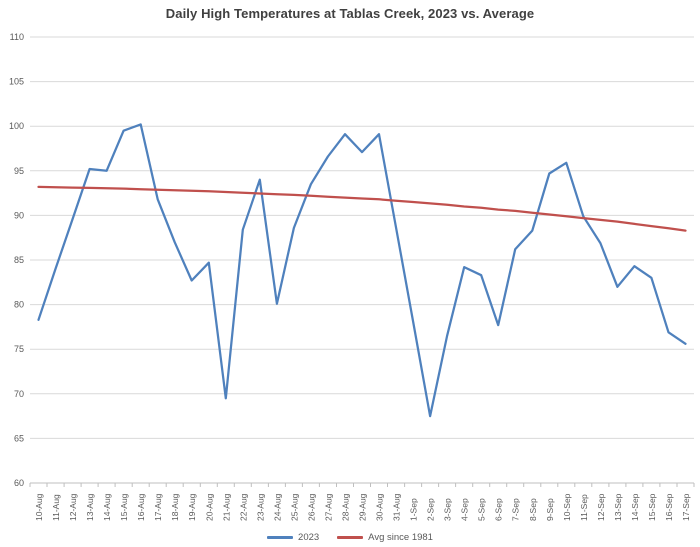  Describe the element at coordinates (601, 507) in the screenshot. I see `x-axis-label: 12-Sep` at that location.